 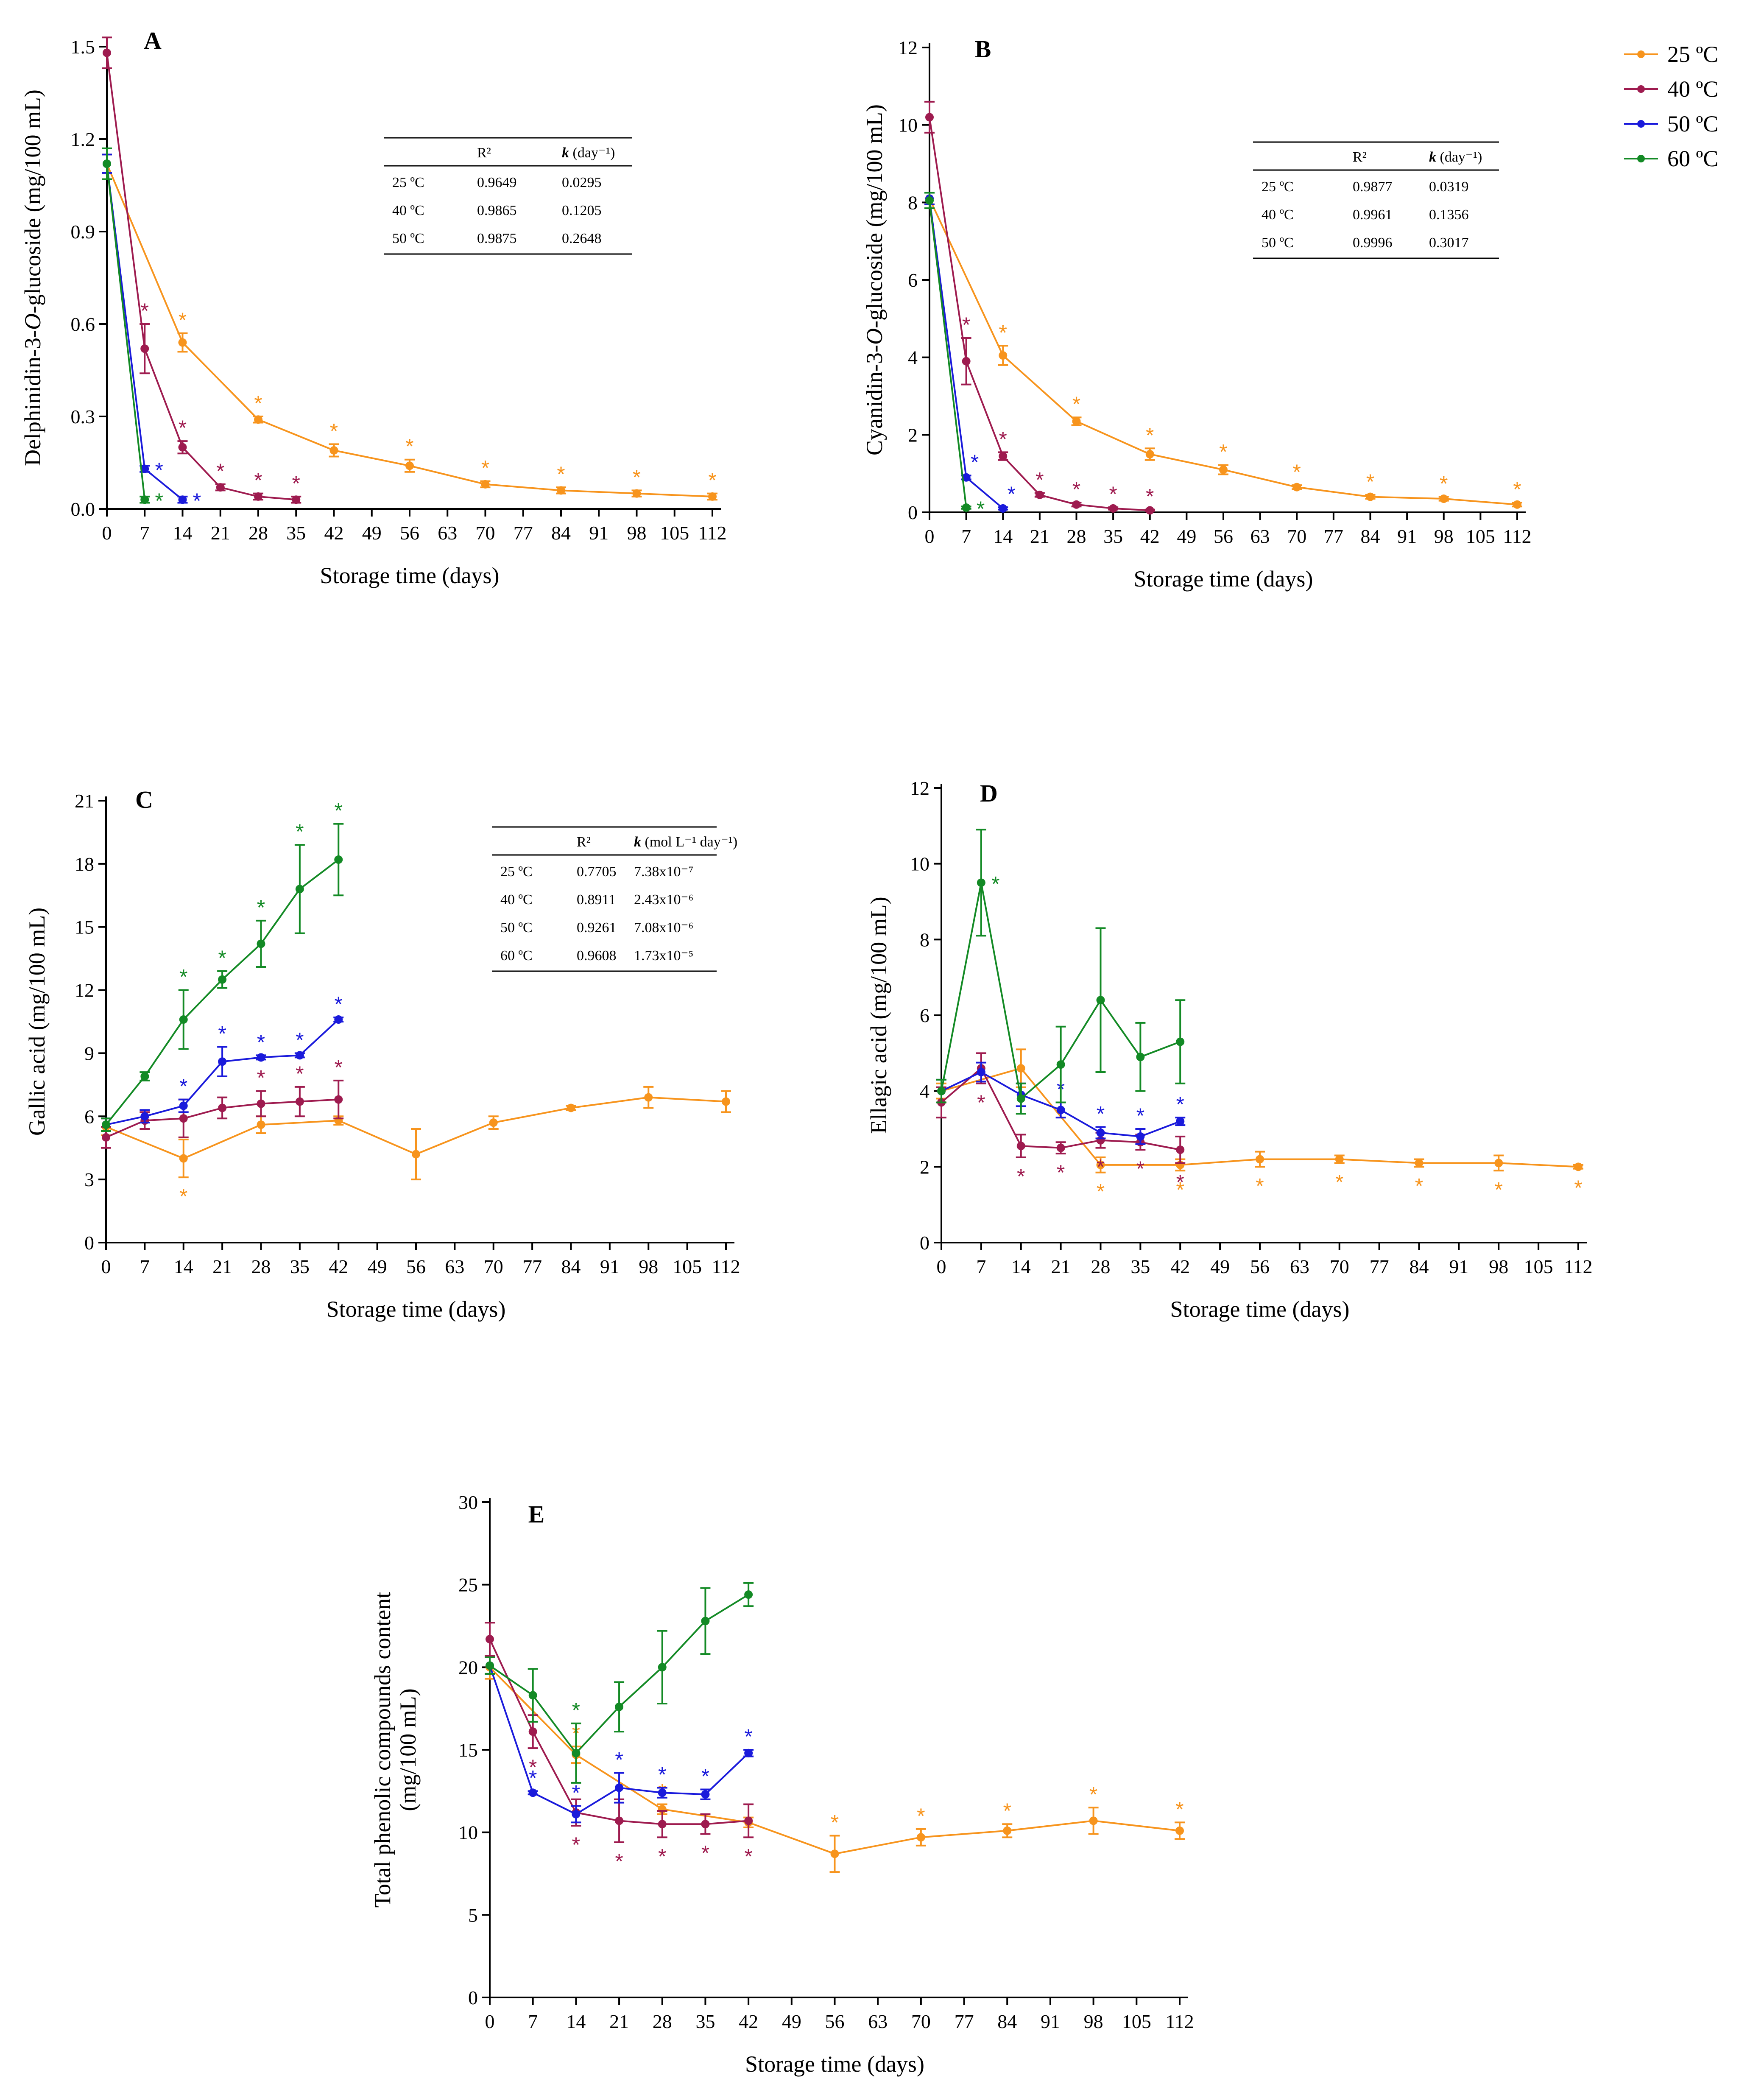 I want to click on y-tick-label: 3, so click(x=89, y=1179).